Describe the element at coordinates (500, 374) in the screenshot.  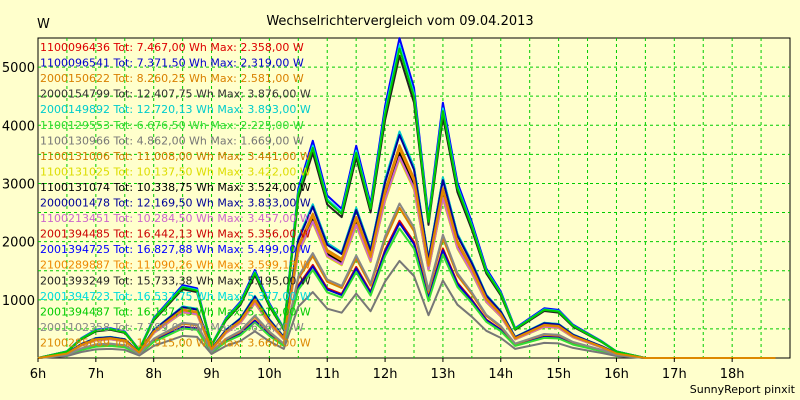
I see `x-tick-label: 14h` at that location.